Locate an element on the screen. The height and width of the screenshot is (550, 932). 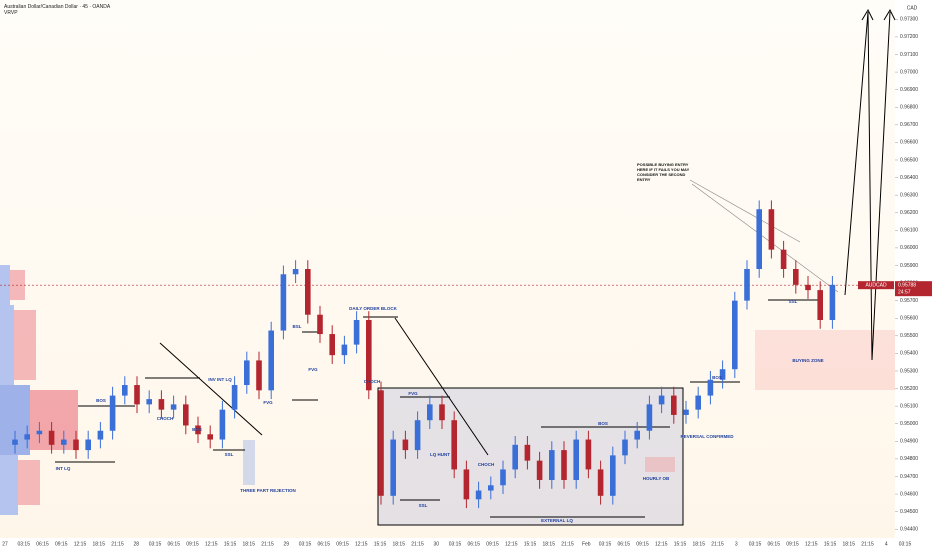
y-tick-label: 0.97300 is located at coordinates (909, 20).